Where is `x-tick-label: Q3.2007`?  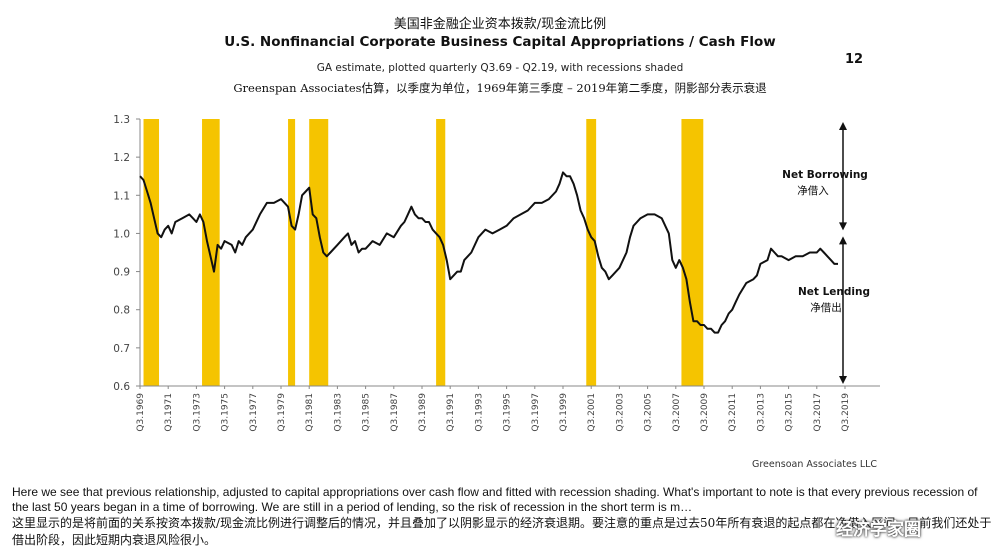
x-tick-label: Q3.2007 is located at coordinates (677, 412).